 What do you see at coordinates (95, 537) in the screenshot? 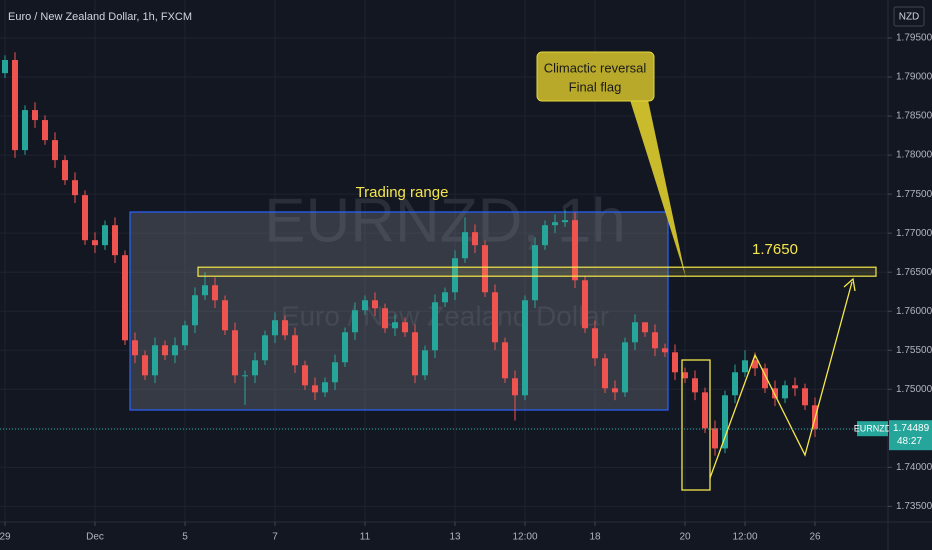
I see `x-tick-label: Dec` at bounding box center [95, 537].